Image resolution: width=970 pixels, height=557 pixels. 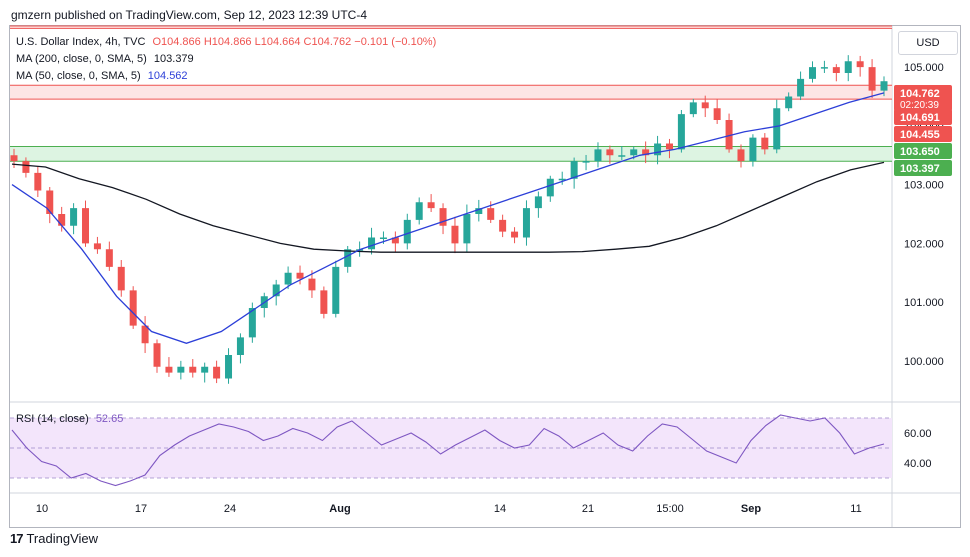 I want to click on price-label-104.455, so click(x=923, y=134).